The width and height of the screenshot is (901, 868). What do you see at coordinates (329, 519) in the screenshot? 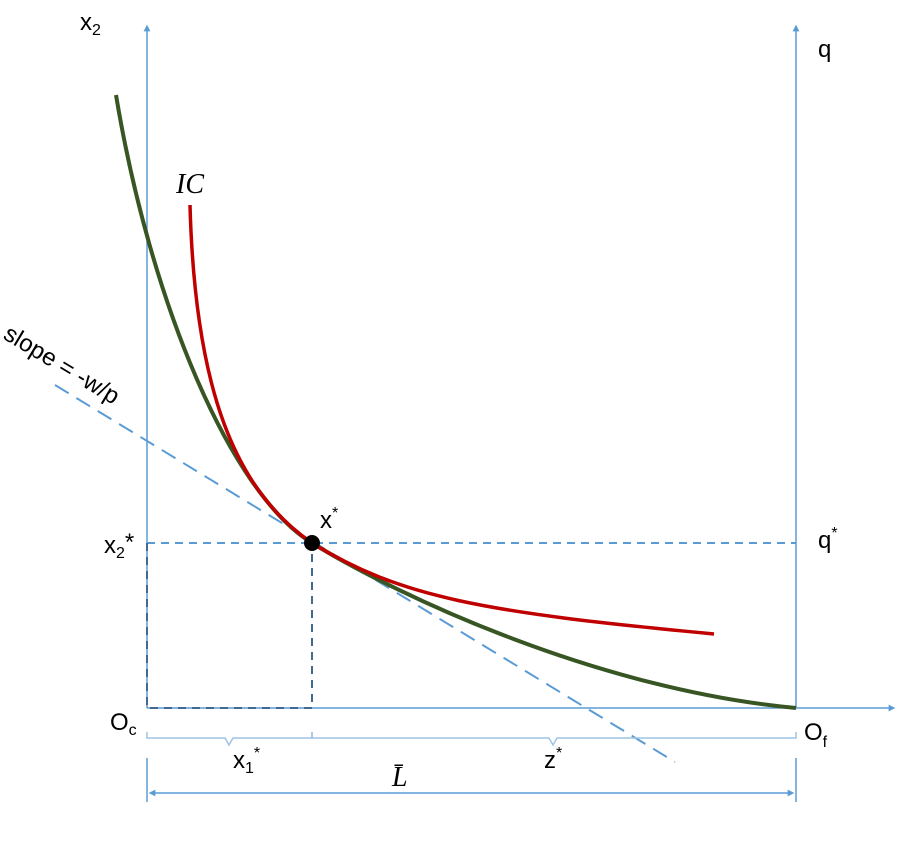
I see `point-label: x*` at bounding box center [329, 519].